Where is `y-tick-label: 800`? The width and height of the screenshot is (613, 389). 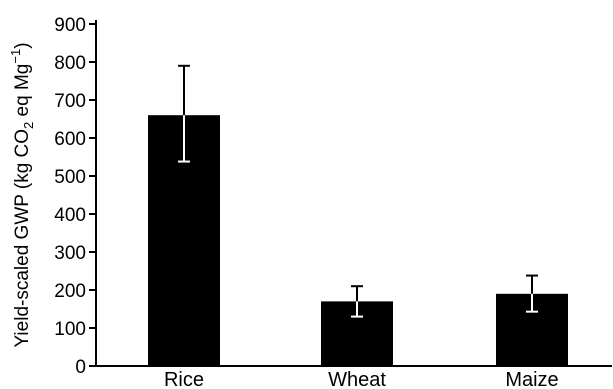 y-tick-label: 800 is located at coordinates (70, 63).